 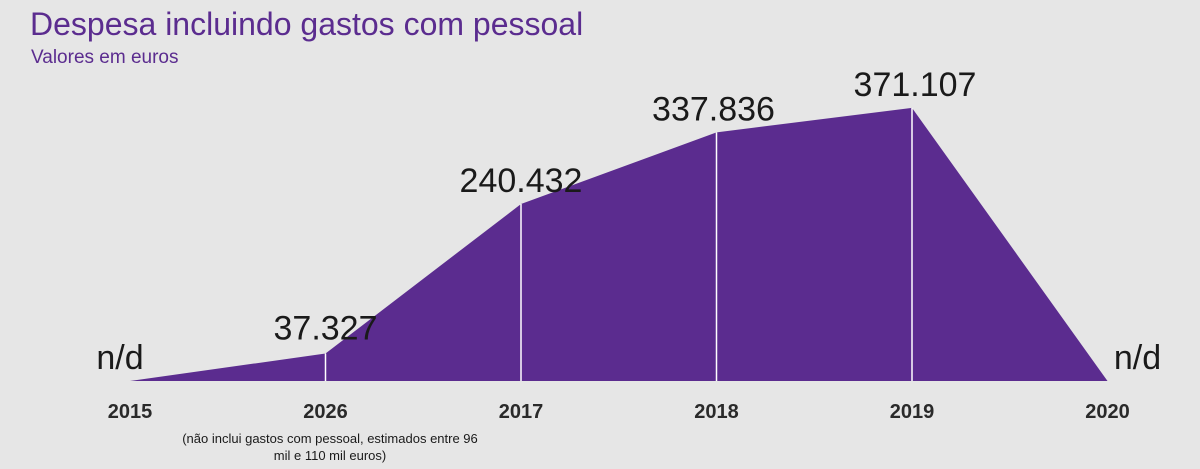 I want to click on chart-title: Despesa incluindo gastos com pessoal, so click(x=307, y=24).